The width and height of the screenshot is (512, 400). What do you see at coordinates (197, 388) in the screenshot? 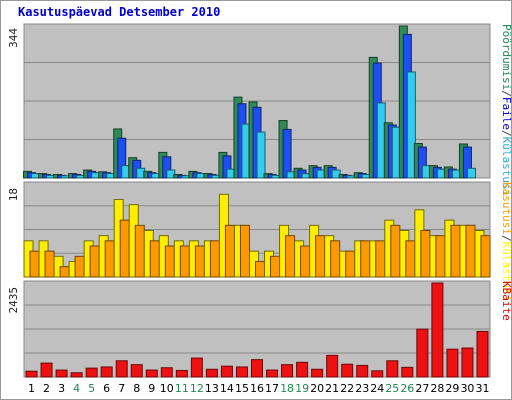
I see `x-tick-label: 12` at bounding box center [197, 388].